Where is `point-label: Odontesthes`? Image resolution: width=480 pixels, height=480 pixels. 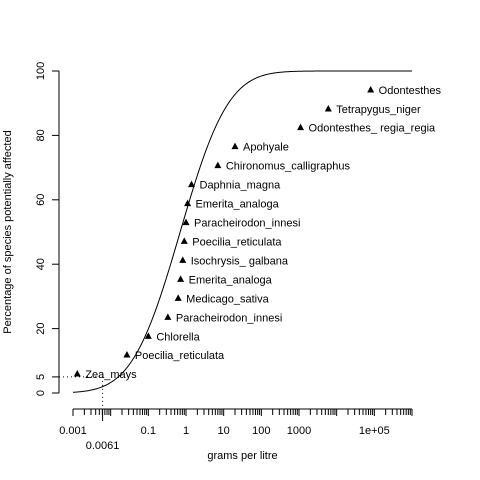 point-label: Odontesthes is located at coordinates (410, 91).